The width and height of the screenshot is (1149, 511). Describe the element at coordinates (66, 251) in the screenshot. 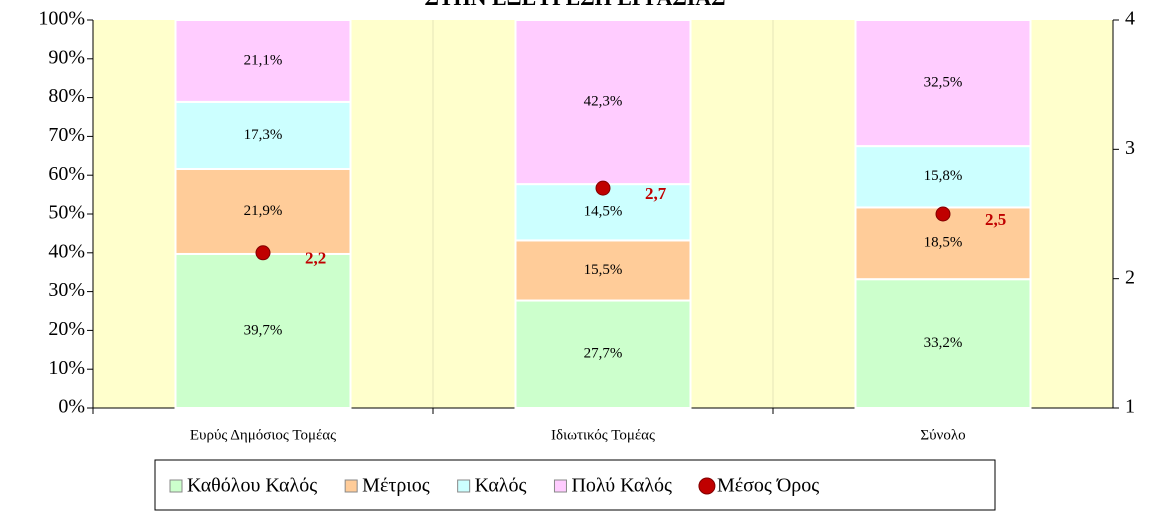

I see `y-tick-label: 40%` at that location.